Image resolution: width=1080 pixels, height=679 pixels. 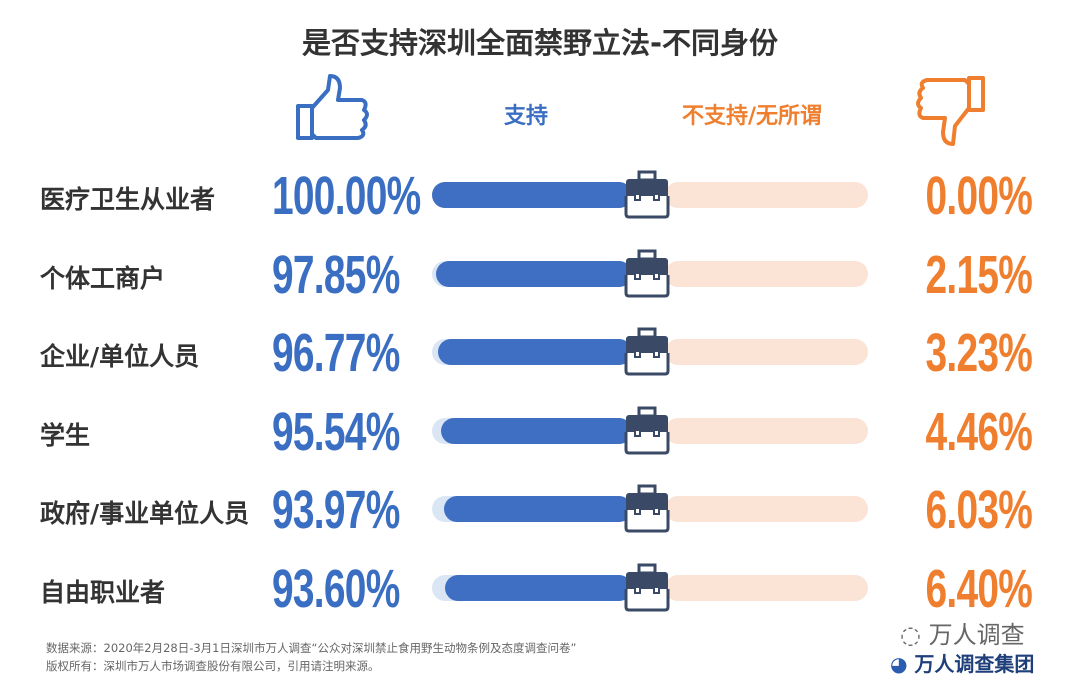 What do you see at coordinates (103, 592) in the screenshot?
I see `category-label: 自由职业者` at bounding box center [103, 592].